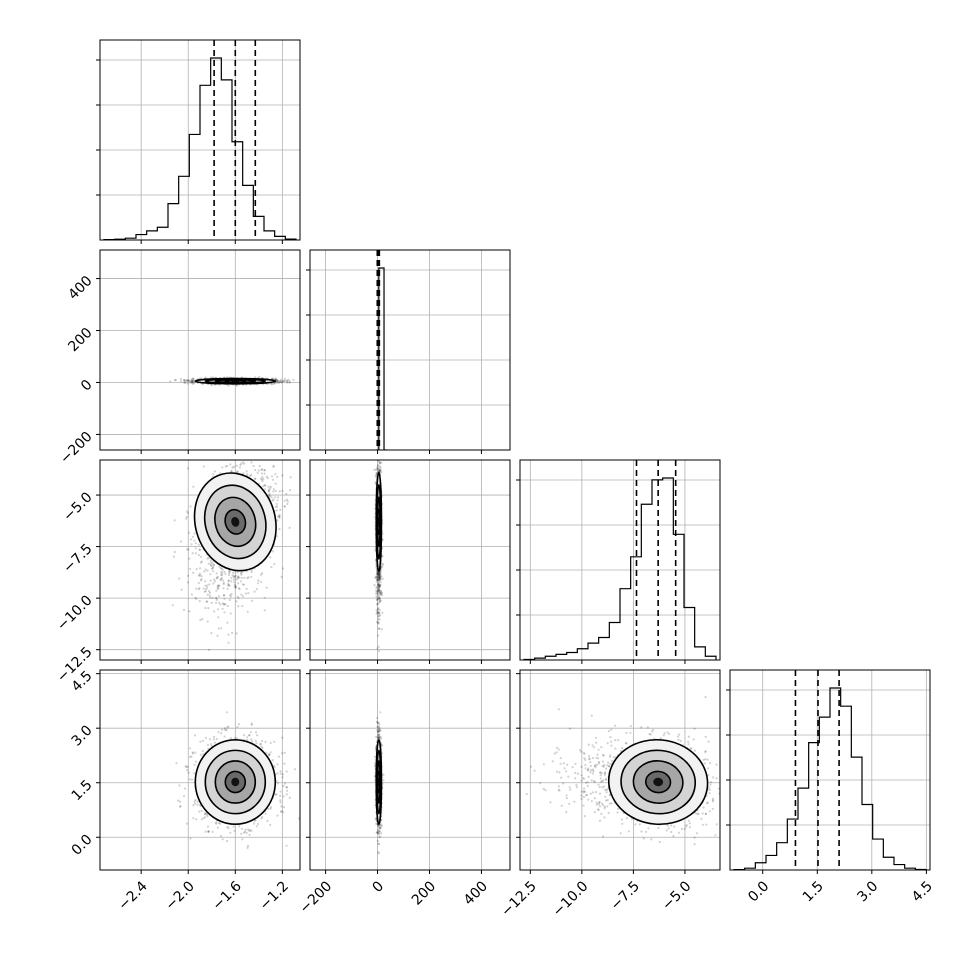  What do you see at coordinates (177, 572) in the screenshot?
I see `panel-2-0: −12.5−10.0−7.5−5.0` at bounding box center [177, 572].